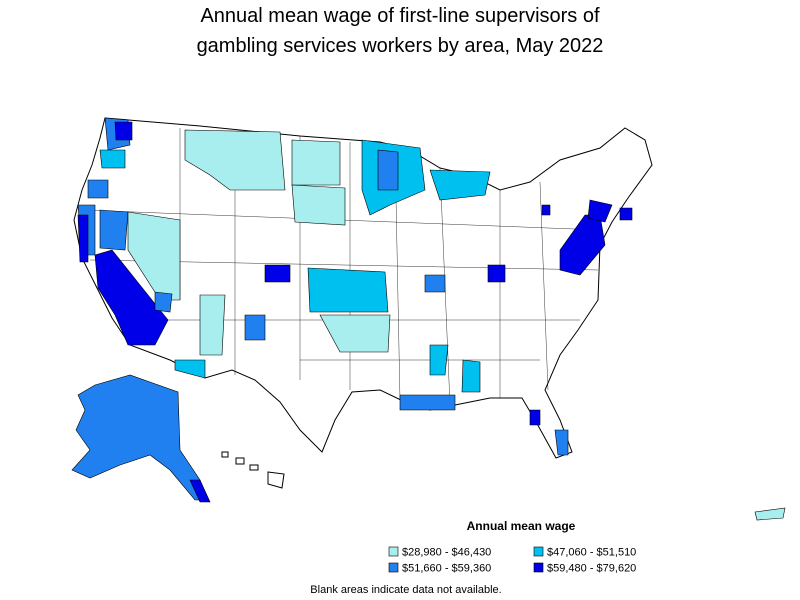  I want to click on legend-label: $51,660 - $59,360, so click(446, 569).